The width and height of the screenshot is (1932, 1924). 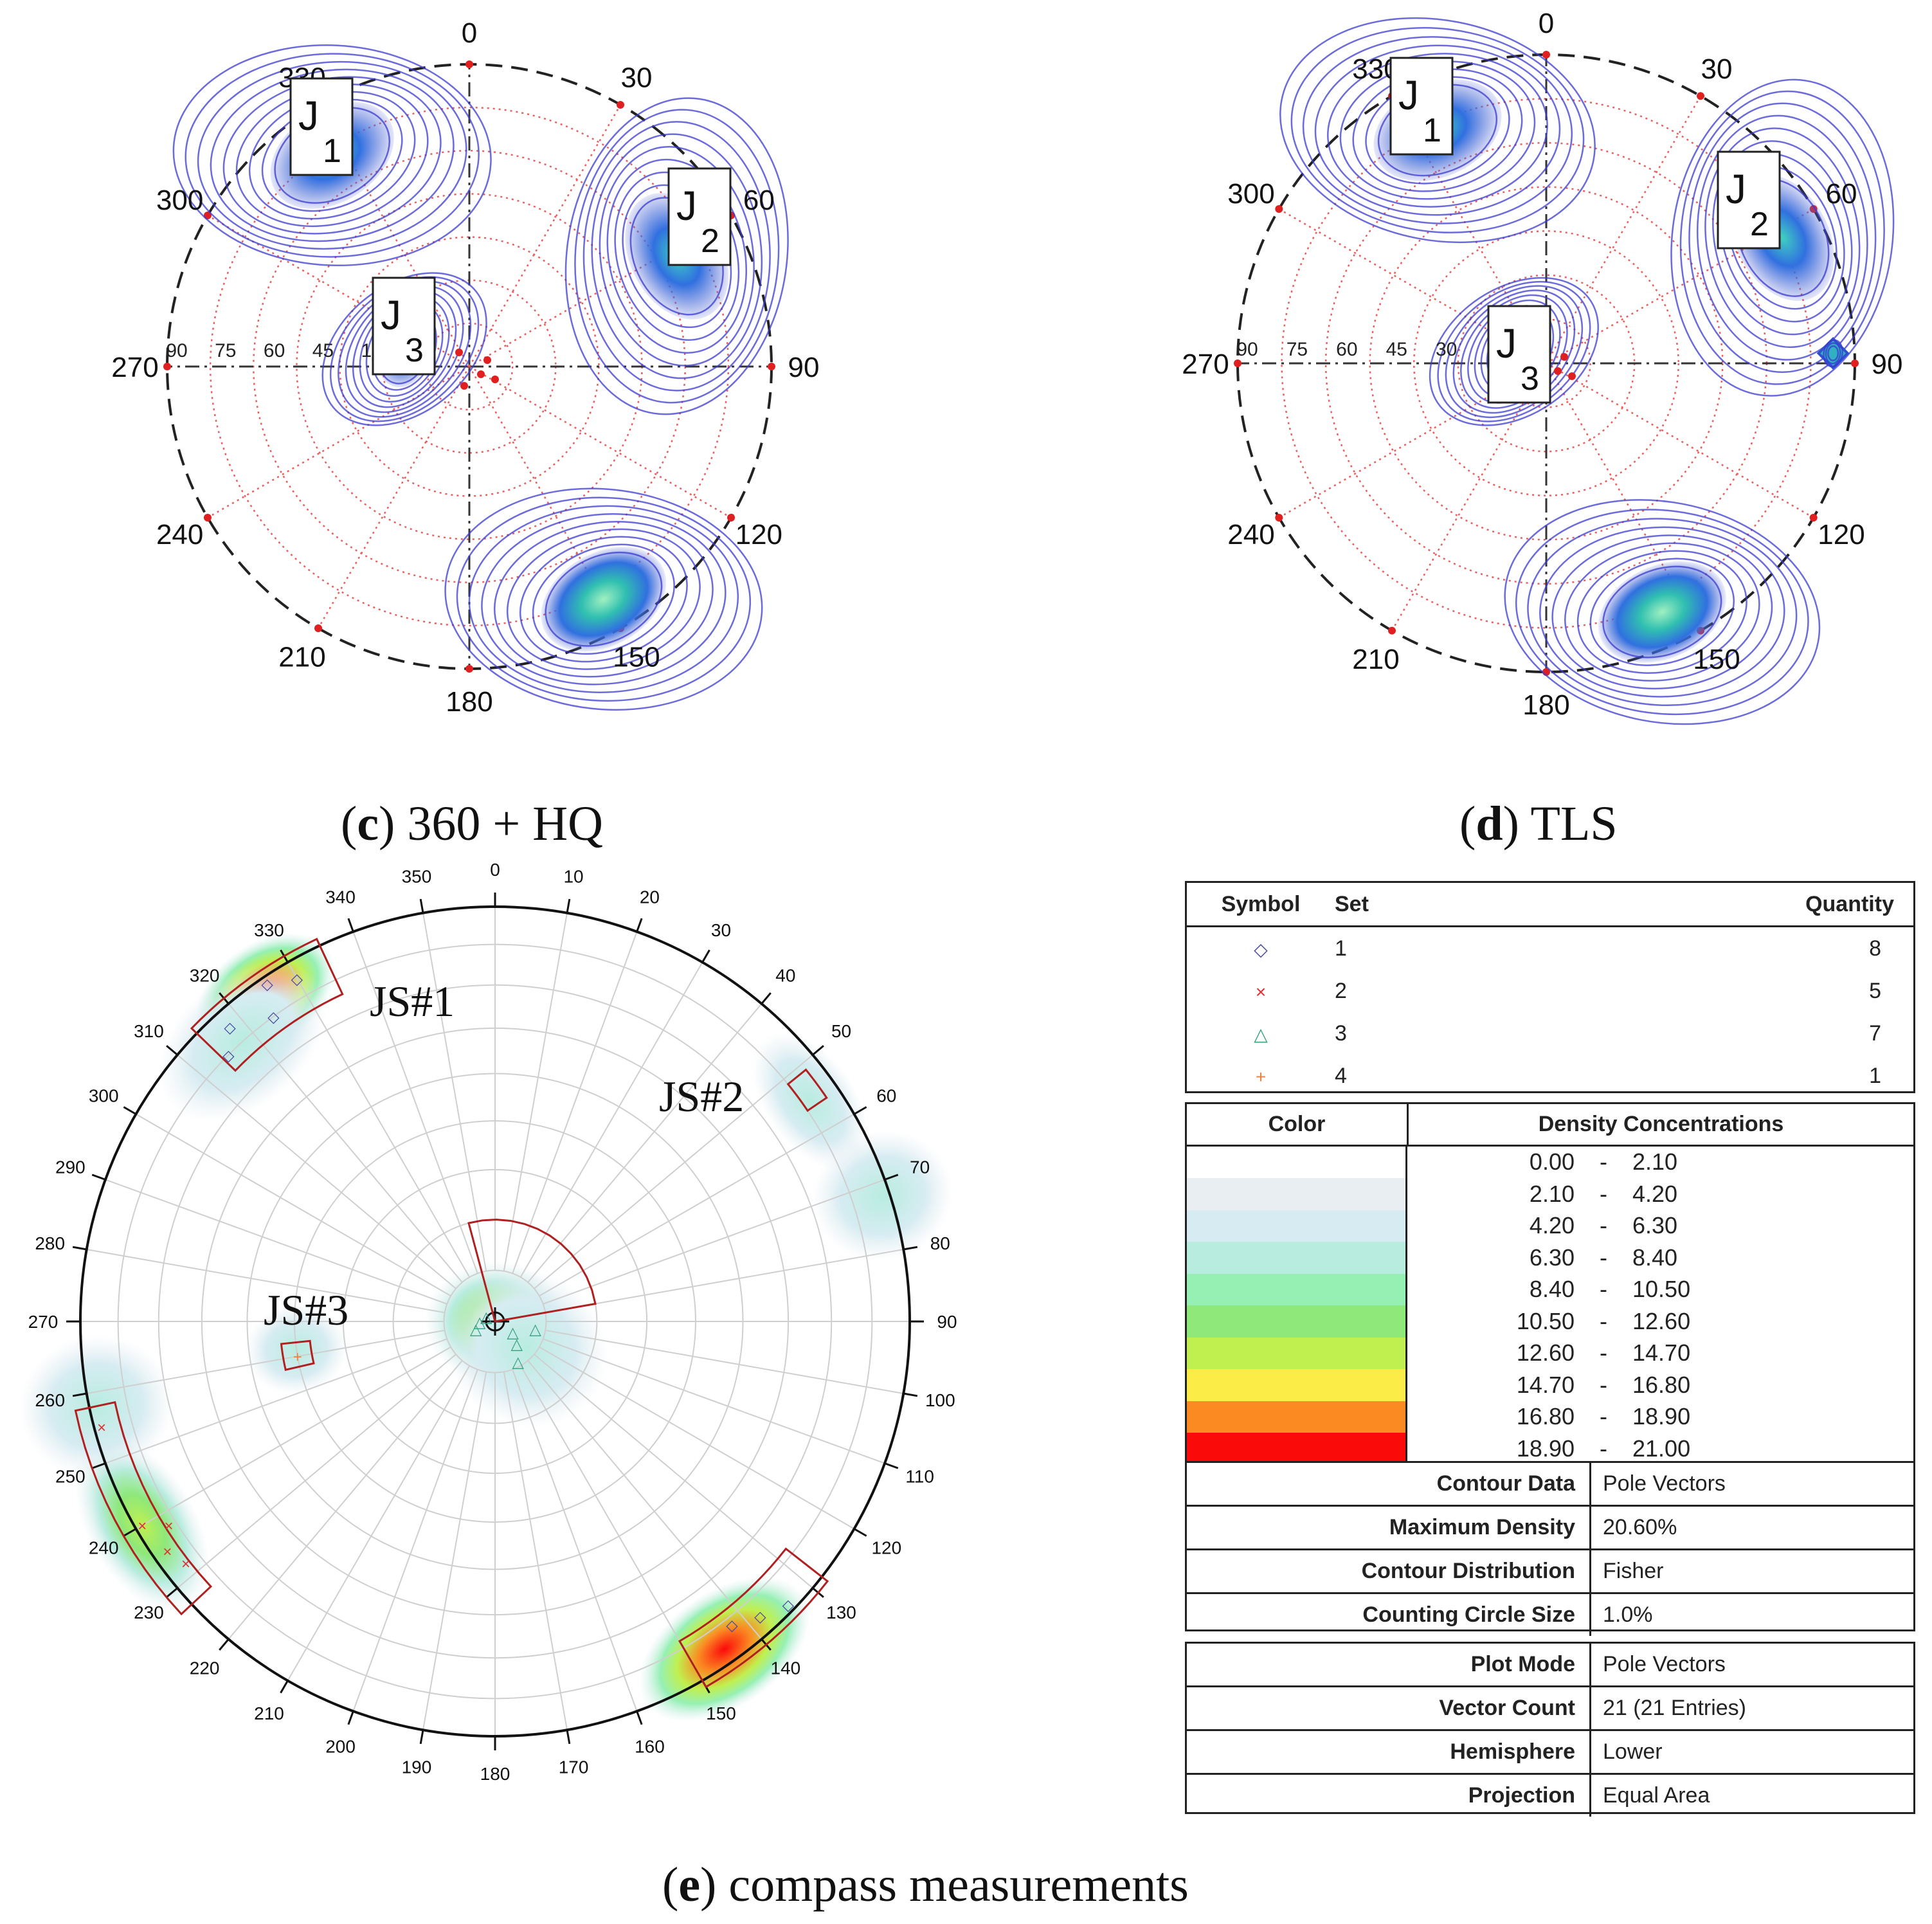 I want to click on dip-label: 60, so click(x=1346, y=350).